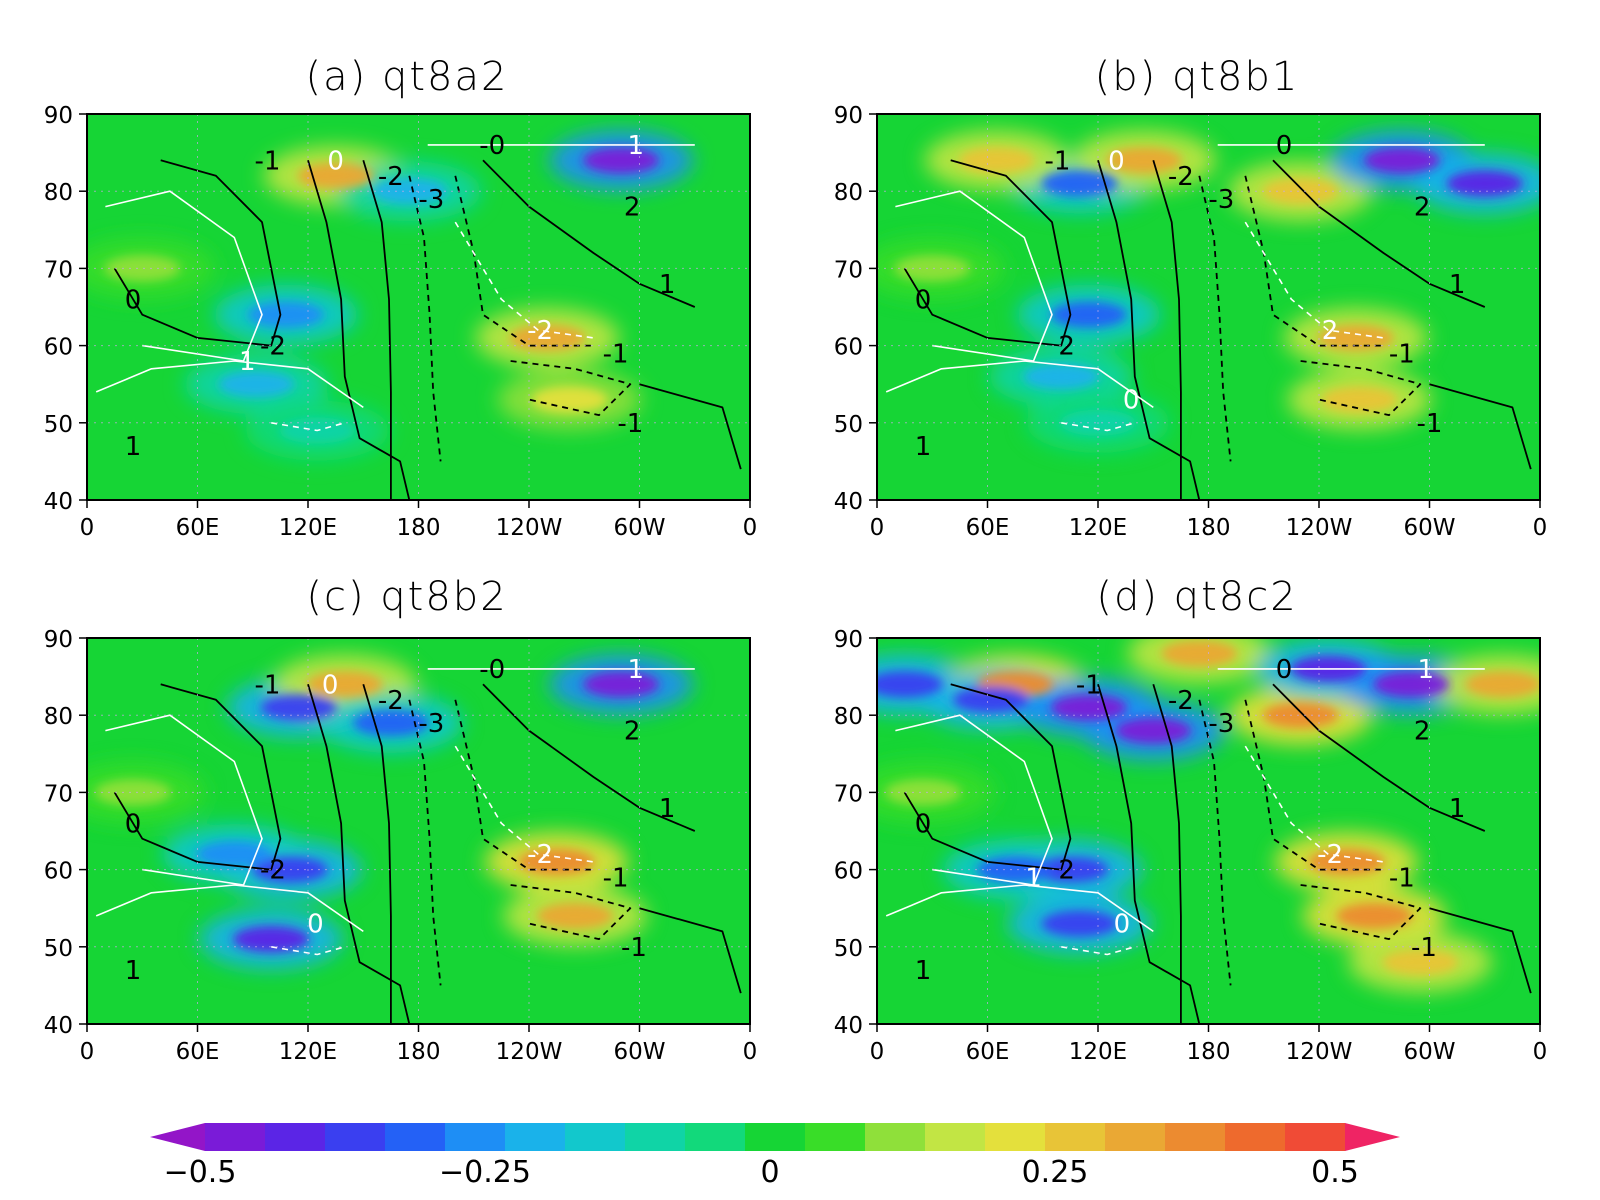 Image resolution: width=1600 pixels, height=1200 pixels. I want to click on plot-area: -1 0 -2 -3 0 2 1 0 2 0 2 -1 -1 1, so click(1208, 307).